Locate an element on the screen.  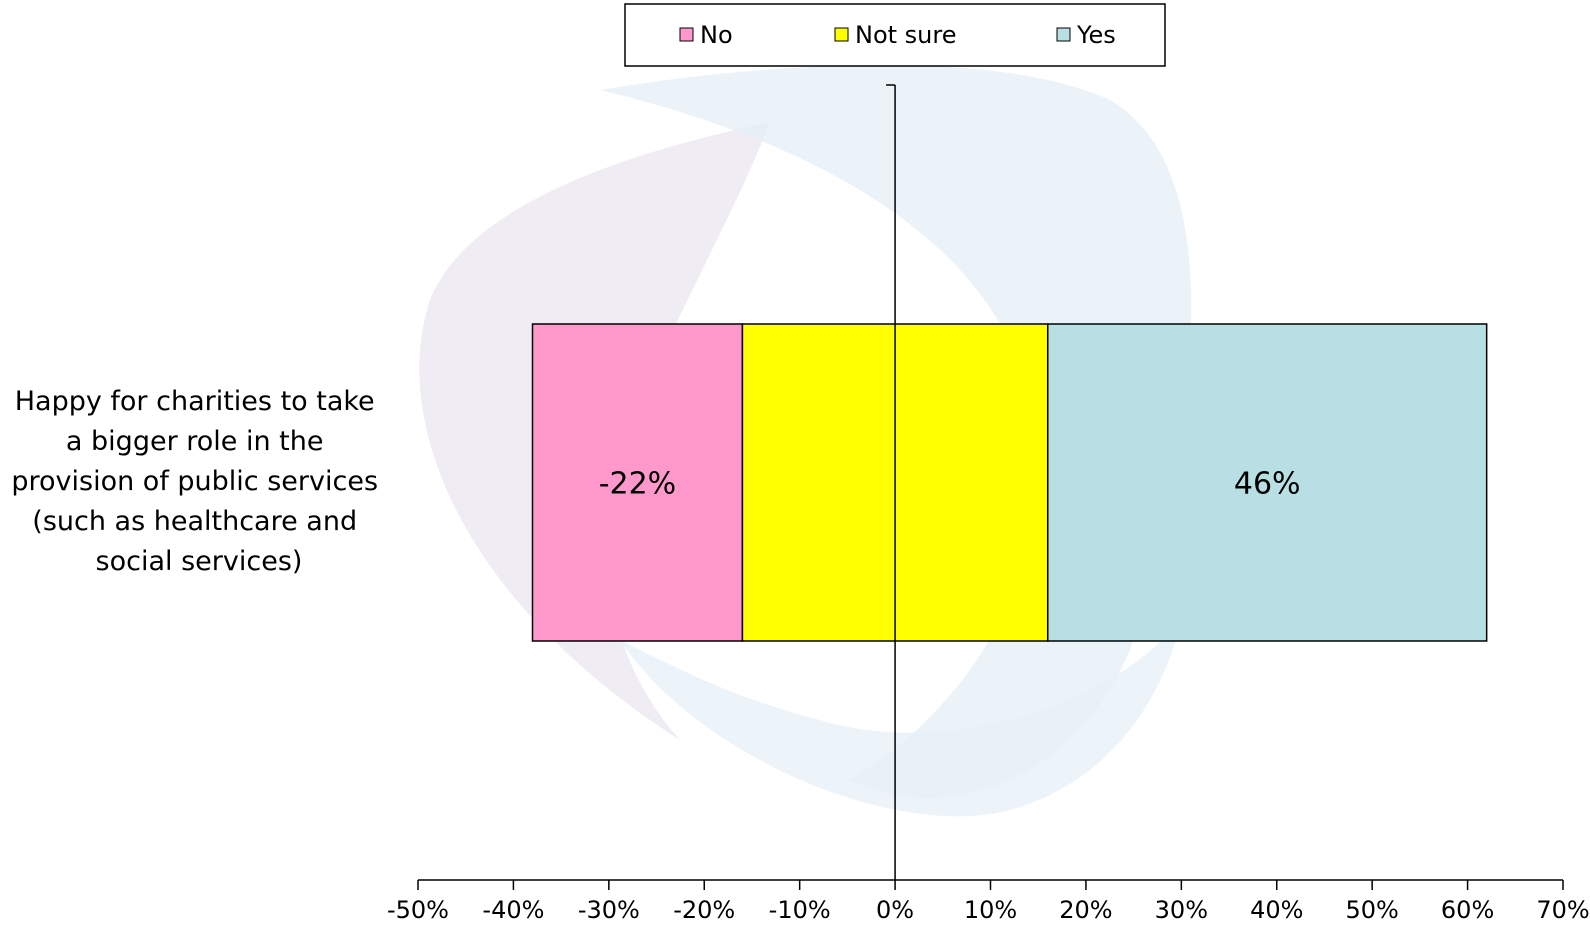
legend-swatch-not-sure is located at coordinates (841, 34).